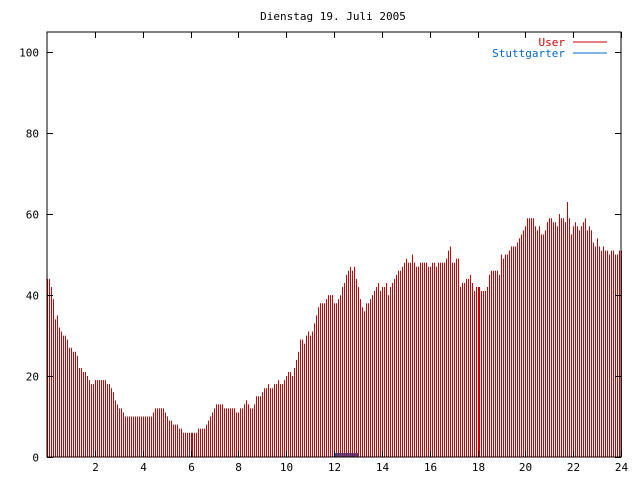  Describe the element at coordinates (528, 53) in the screenshot. I see `legend-label-stuttgarter: Stuttgarter` at that location.